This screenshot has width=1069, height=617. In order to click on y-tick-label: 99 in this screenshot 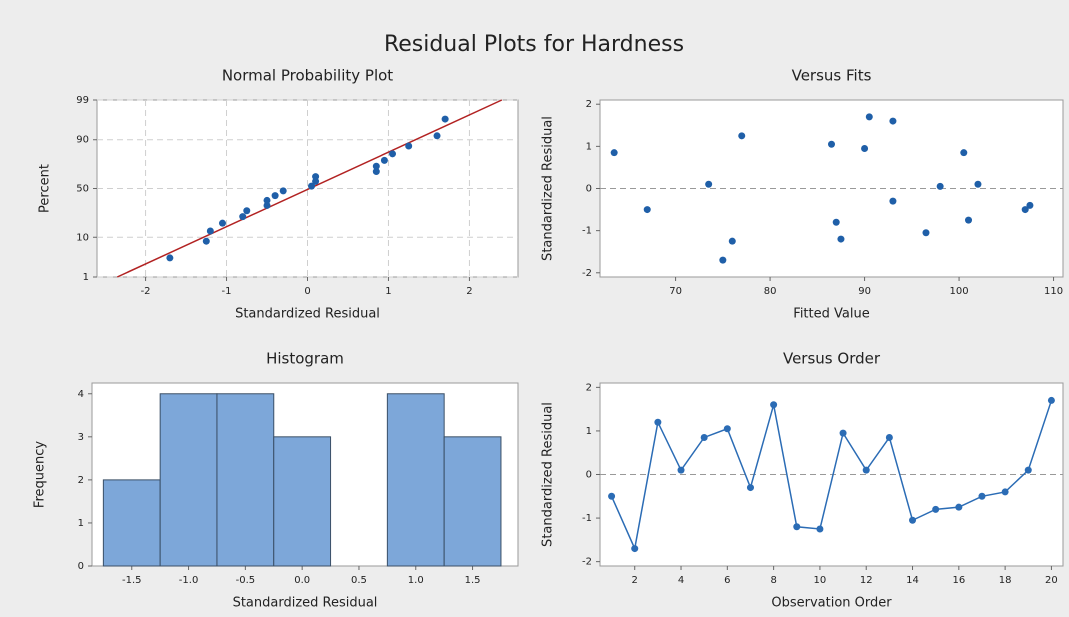, I will do `click(82, 100)`.